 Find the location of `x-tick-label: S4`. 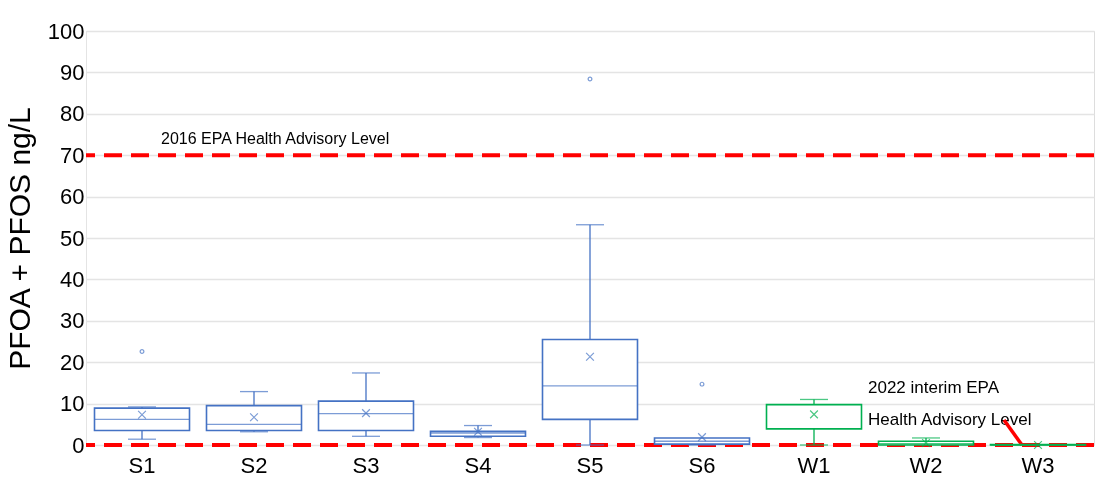

x-tick-label: S4 is located at coordinates (478, 465).